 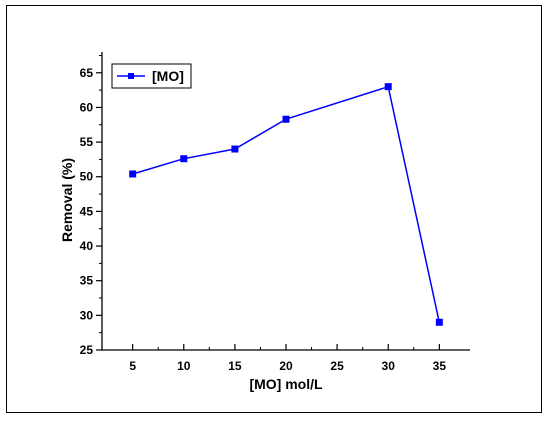 What do you see at coordinates (87, 350) in the screenshot?
I see `y-tick-label-25: 25` at bounding box center [87, 350].